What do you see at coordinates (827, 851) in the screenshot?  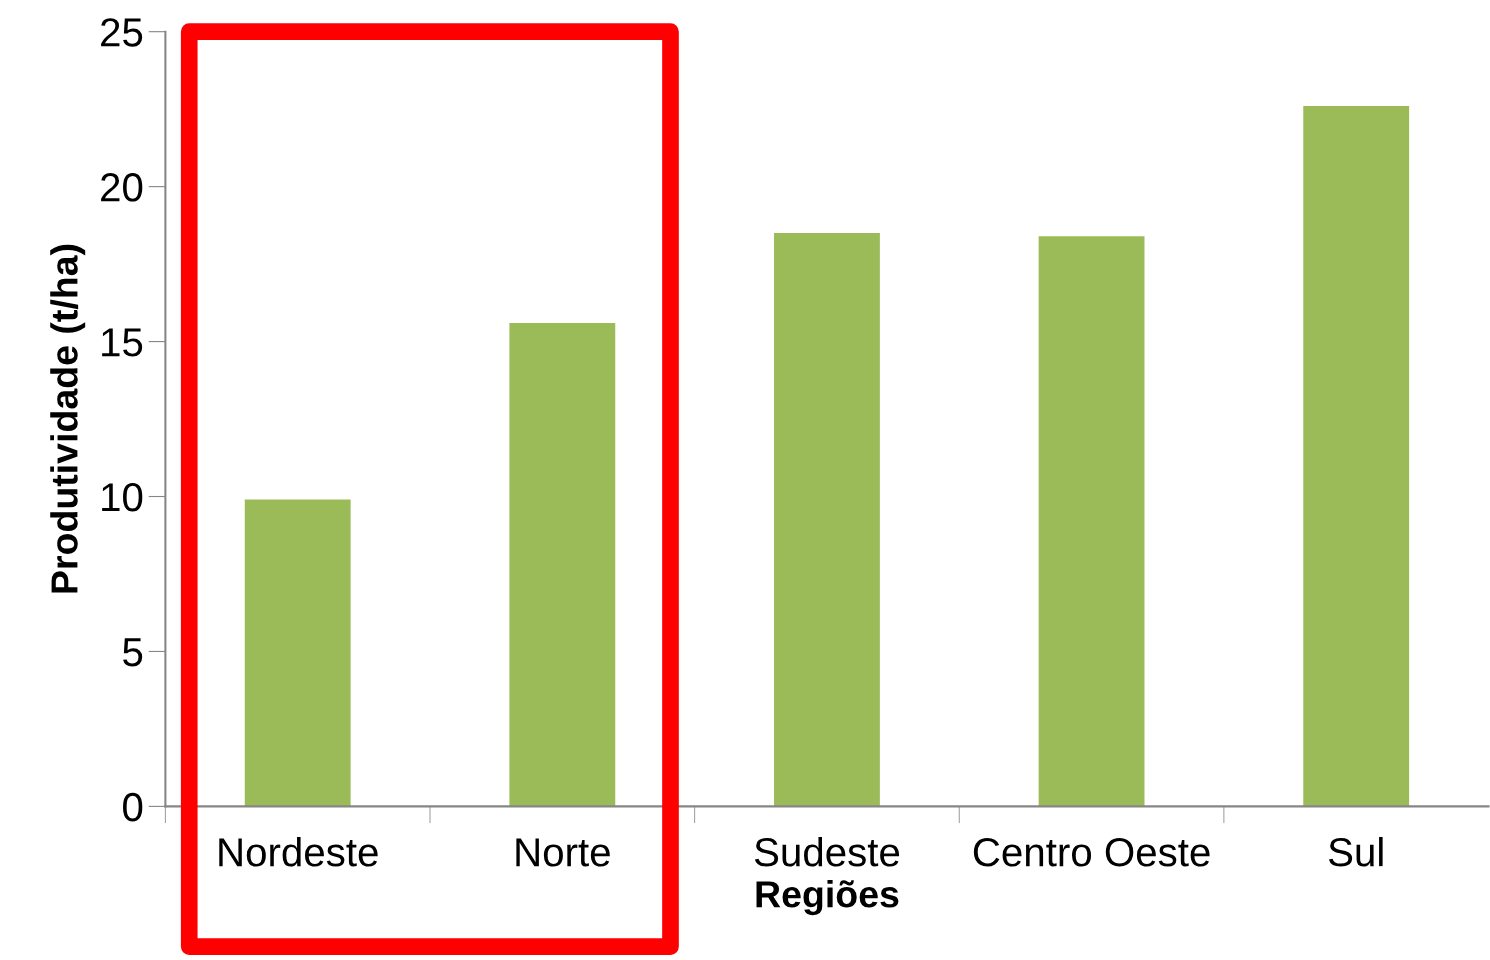 I see `x-tick-label: Sudeste` at bounding box center [827, 851].